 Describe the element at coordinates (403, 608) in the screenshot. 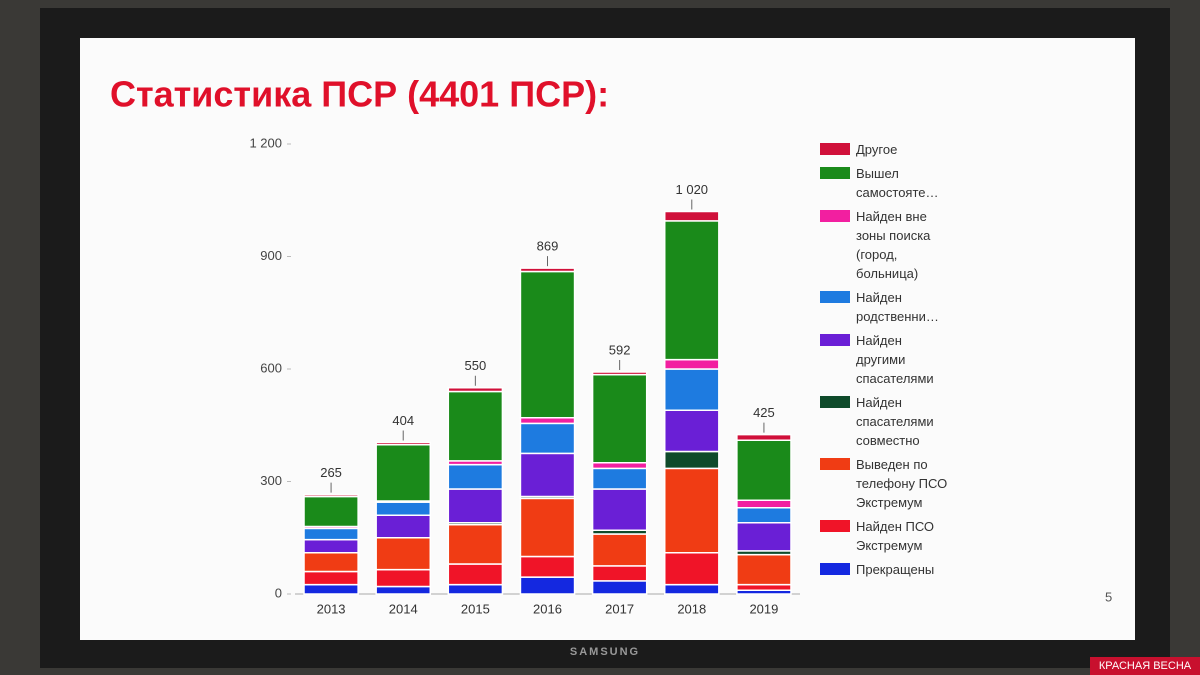

I see `x-tick-label: 2014` at that location.